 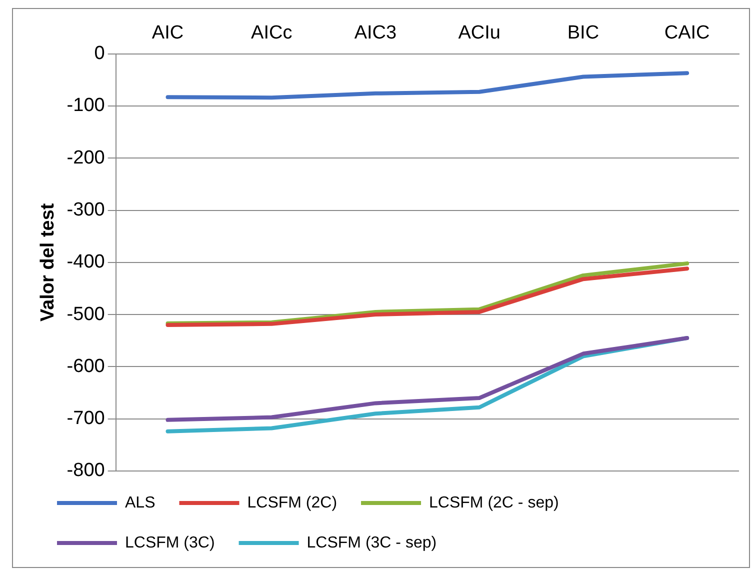 I want to click on x-tick-label: AIC, so click(x=168, y=33).